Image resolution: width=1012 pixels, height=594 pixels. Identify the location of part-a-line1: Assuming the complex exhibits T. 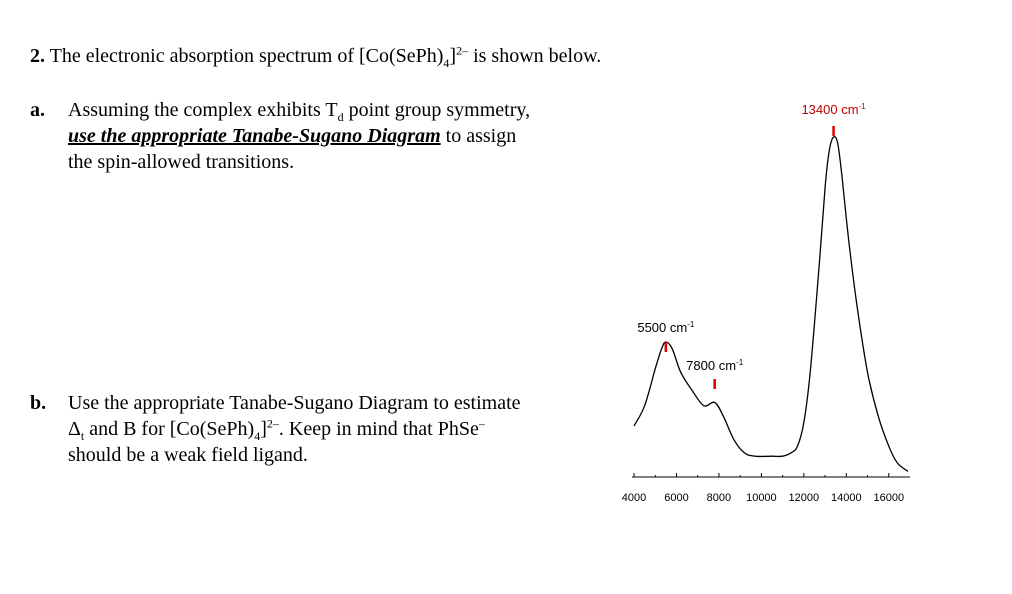
(203, 110).